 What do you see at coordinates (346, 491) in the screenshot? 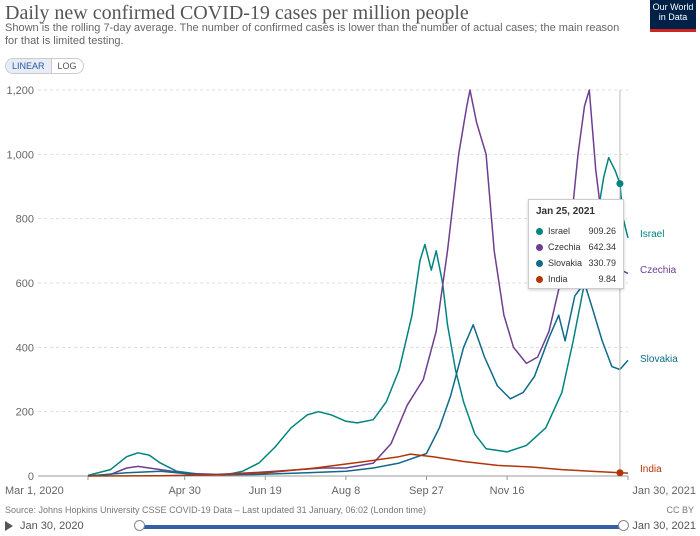
I see `x-tick-label: Aug 8` at bounding box center [346, 491].